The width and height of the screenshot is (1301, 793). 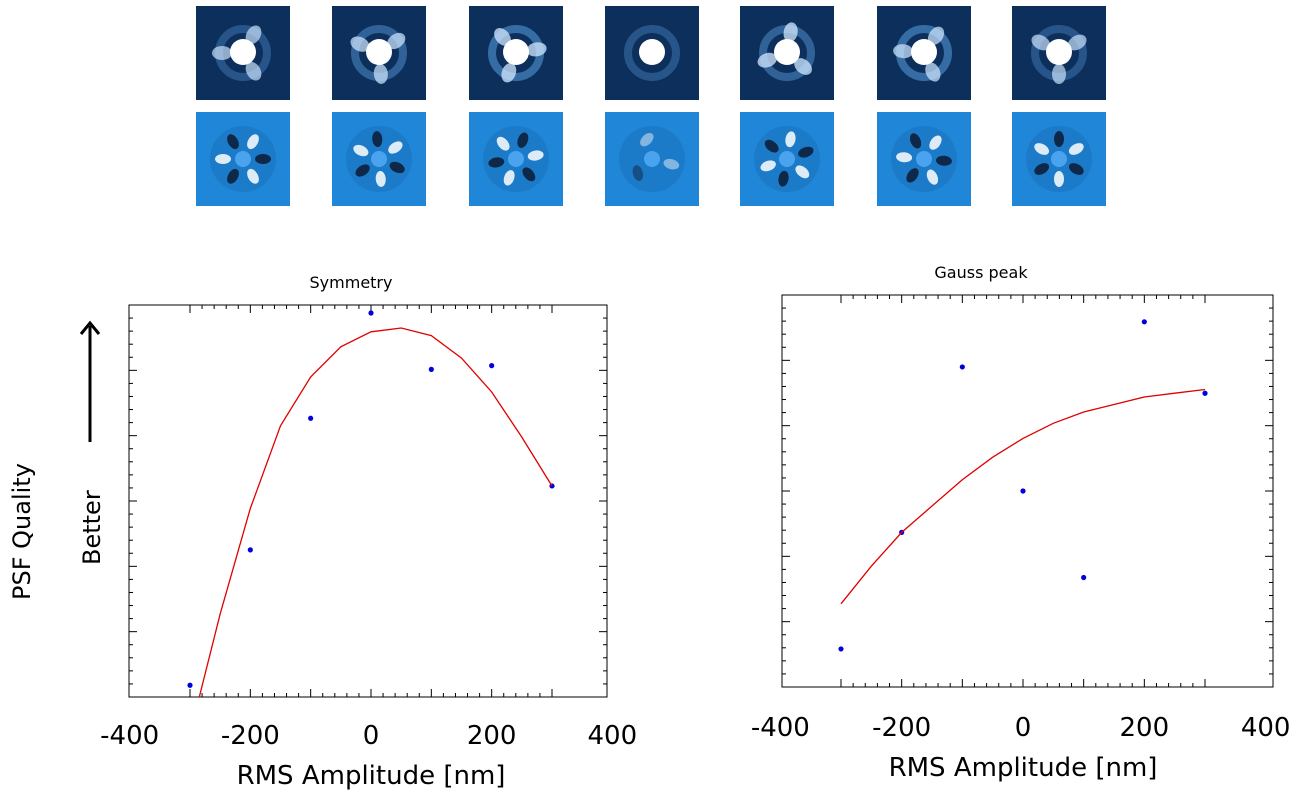 I want to click on x-tick-label: -400, so click(x=129, y=736).